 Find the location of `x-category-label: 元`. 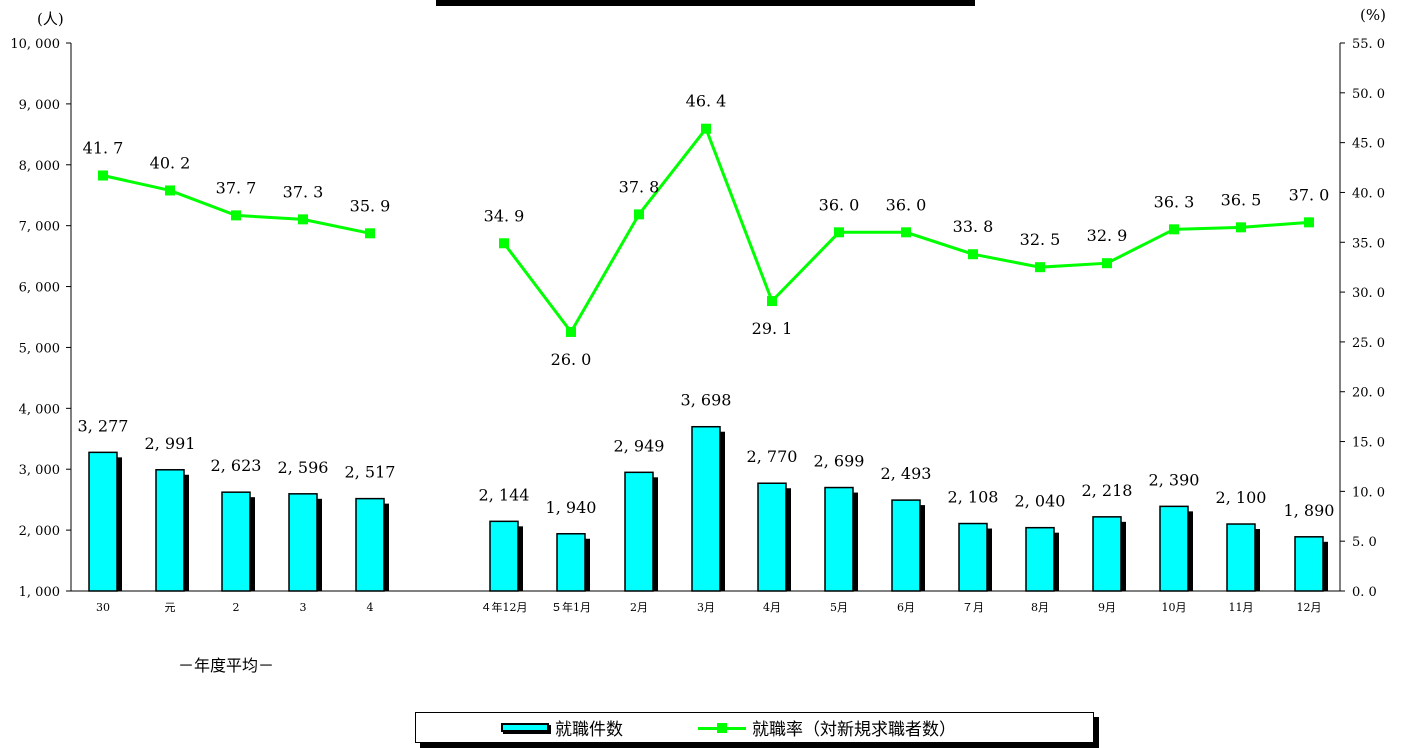

x-category-label: 元 is located at coordinates (170, 607).